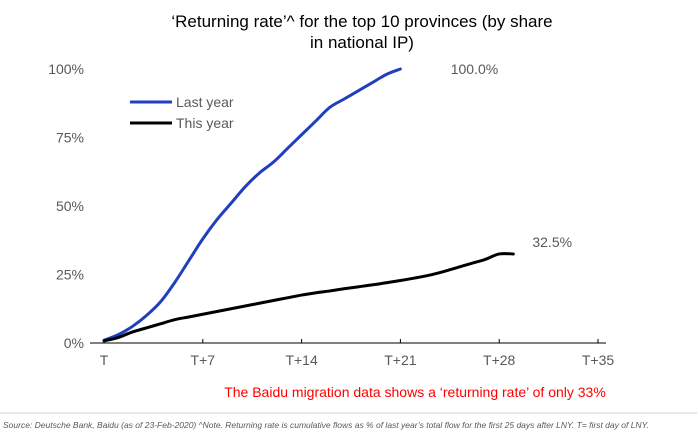 Image resolution: width=697 pixels, height=439 pixels. I want to click on series-line-this-year, so click(308, 297).